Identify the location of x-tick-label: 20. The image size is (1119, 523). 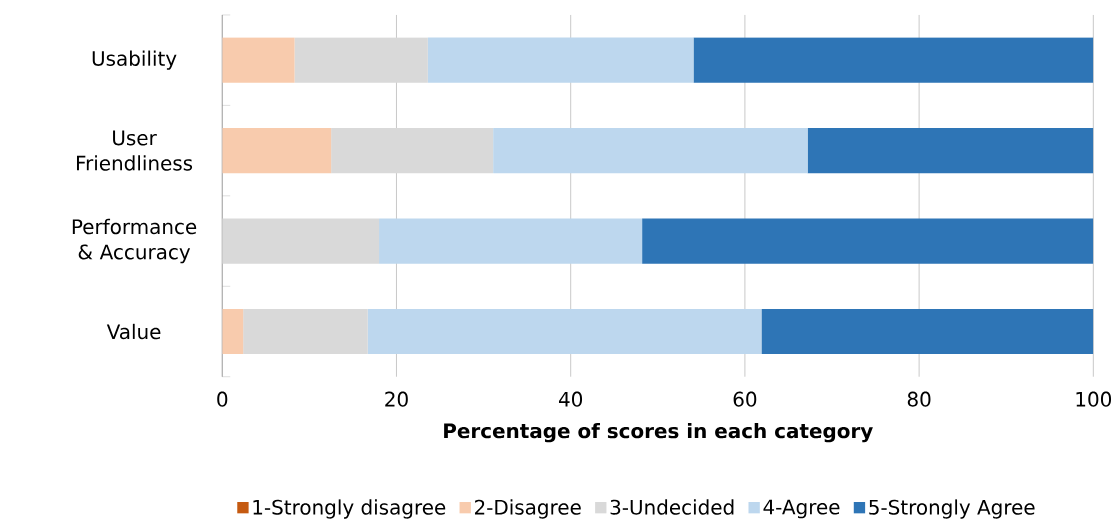
(396, 399).